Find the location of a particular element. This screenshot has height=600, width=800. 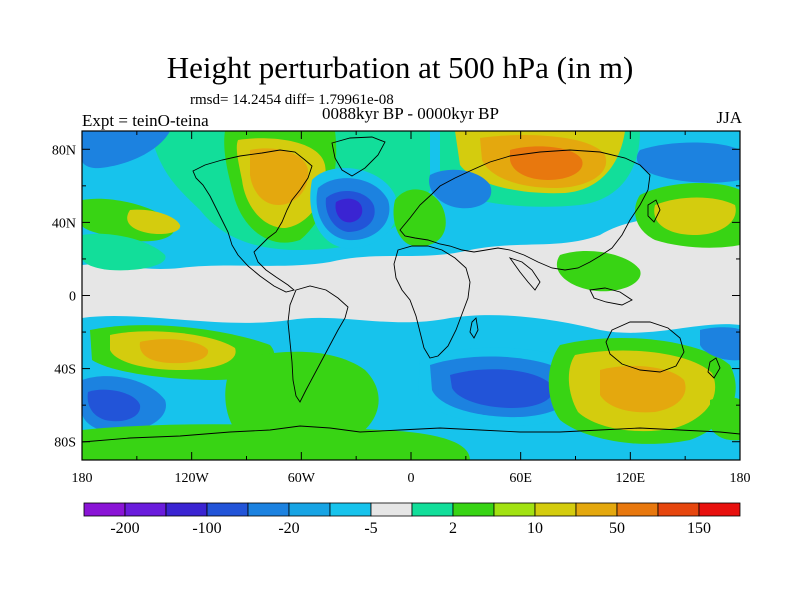

map-title: Height perturbation at 500 hPa (in m) is located at coordinates (400, 67).